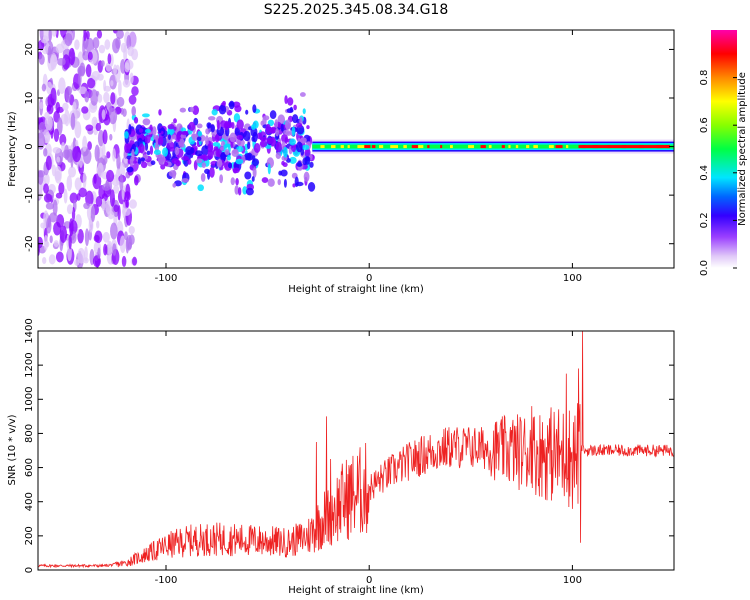  I want to click on snr-ytick-label: 1000, so click(29, 399).